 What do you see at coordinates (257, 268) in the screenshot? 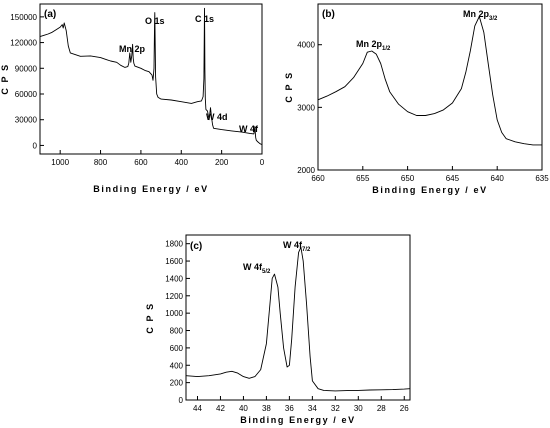
I see `annotation-w-4f-5-2: W 4f5/2` at bounding box center [257, 268].